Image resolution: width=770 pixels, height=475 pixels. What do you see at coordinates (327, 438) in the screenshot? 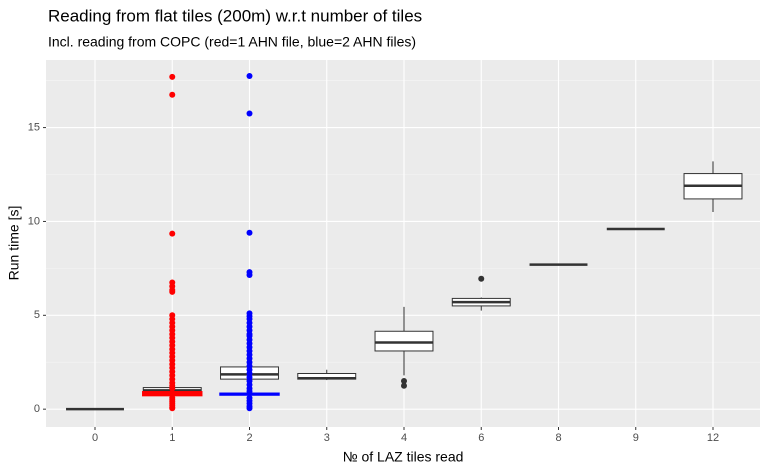
I see `x-tick-label: 3` at bounding box center [327, 438].